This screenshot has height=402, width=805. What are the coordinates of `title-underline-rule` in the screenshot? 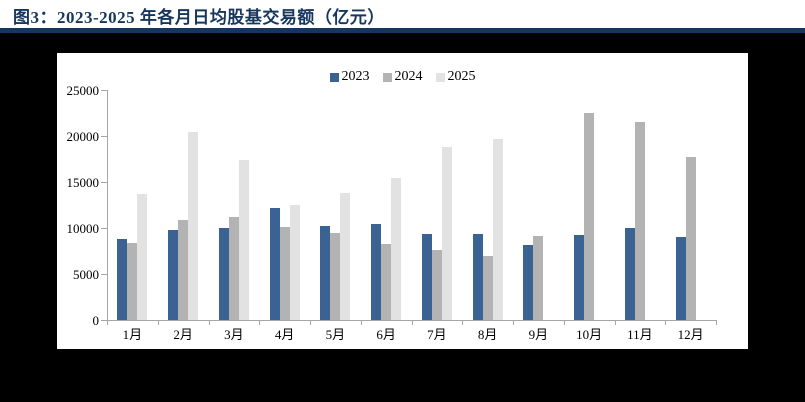 It's located at (402, 30).